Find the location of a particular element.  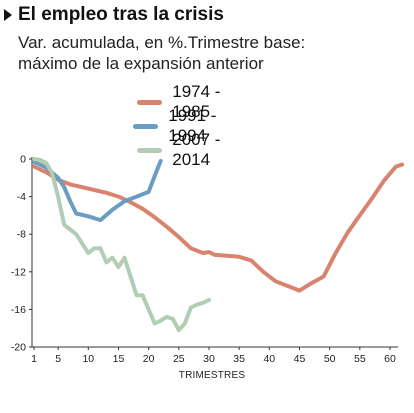

legend-swatch-1991-1994 is located at coordinates (146, 126).